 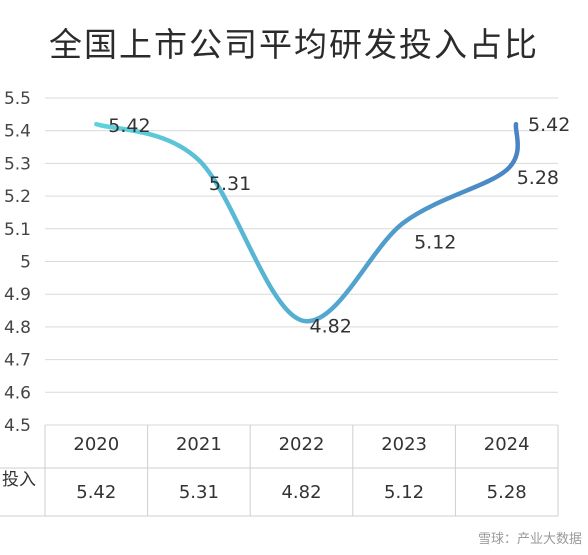 What do you see at coordinates (17, 361) in the screenshot?
I see `y-tick-label: 4.7` at bounding box center [17, 361].